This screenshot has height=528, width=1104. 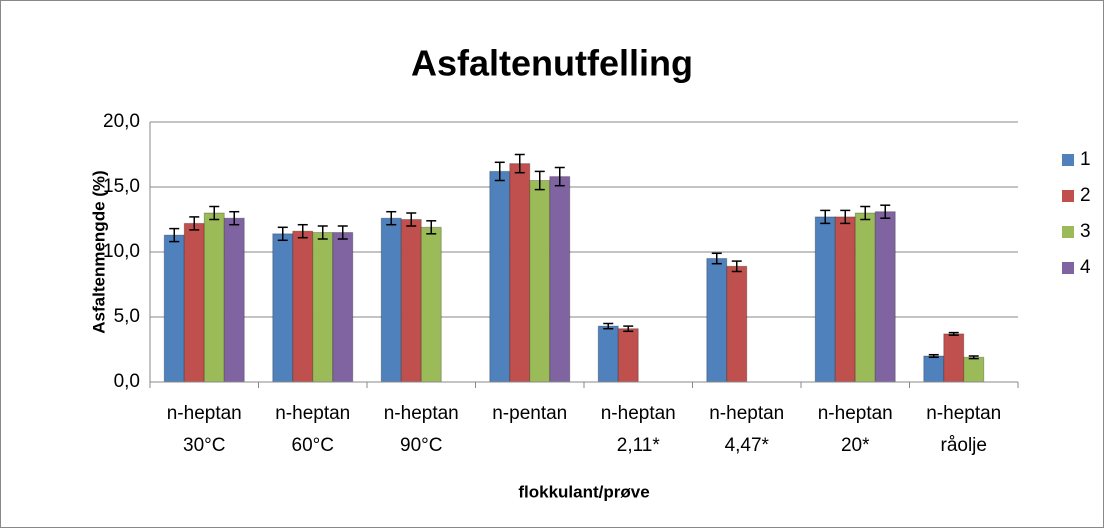 I want to click on x-tick-label-box: n-heptan 90°C, so click(x=421, y=429).